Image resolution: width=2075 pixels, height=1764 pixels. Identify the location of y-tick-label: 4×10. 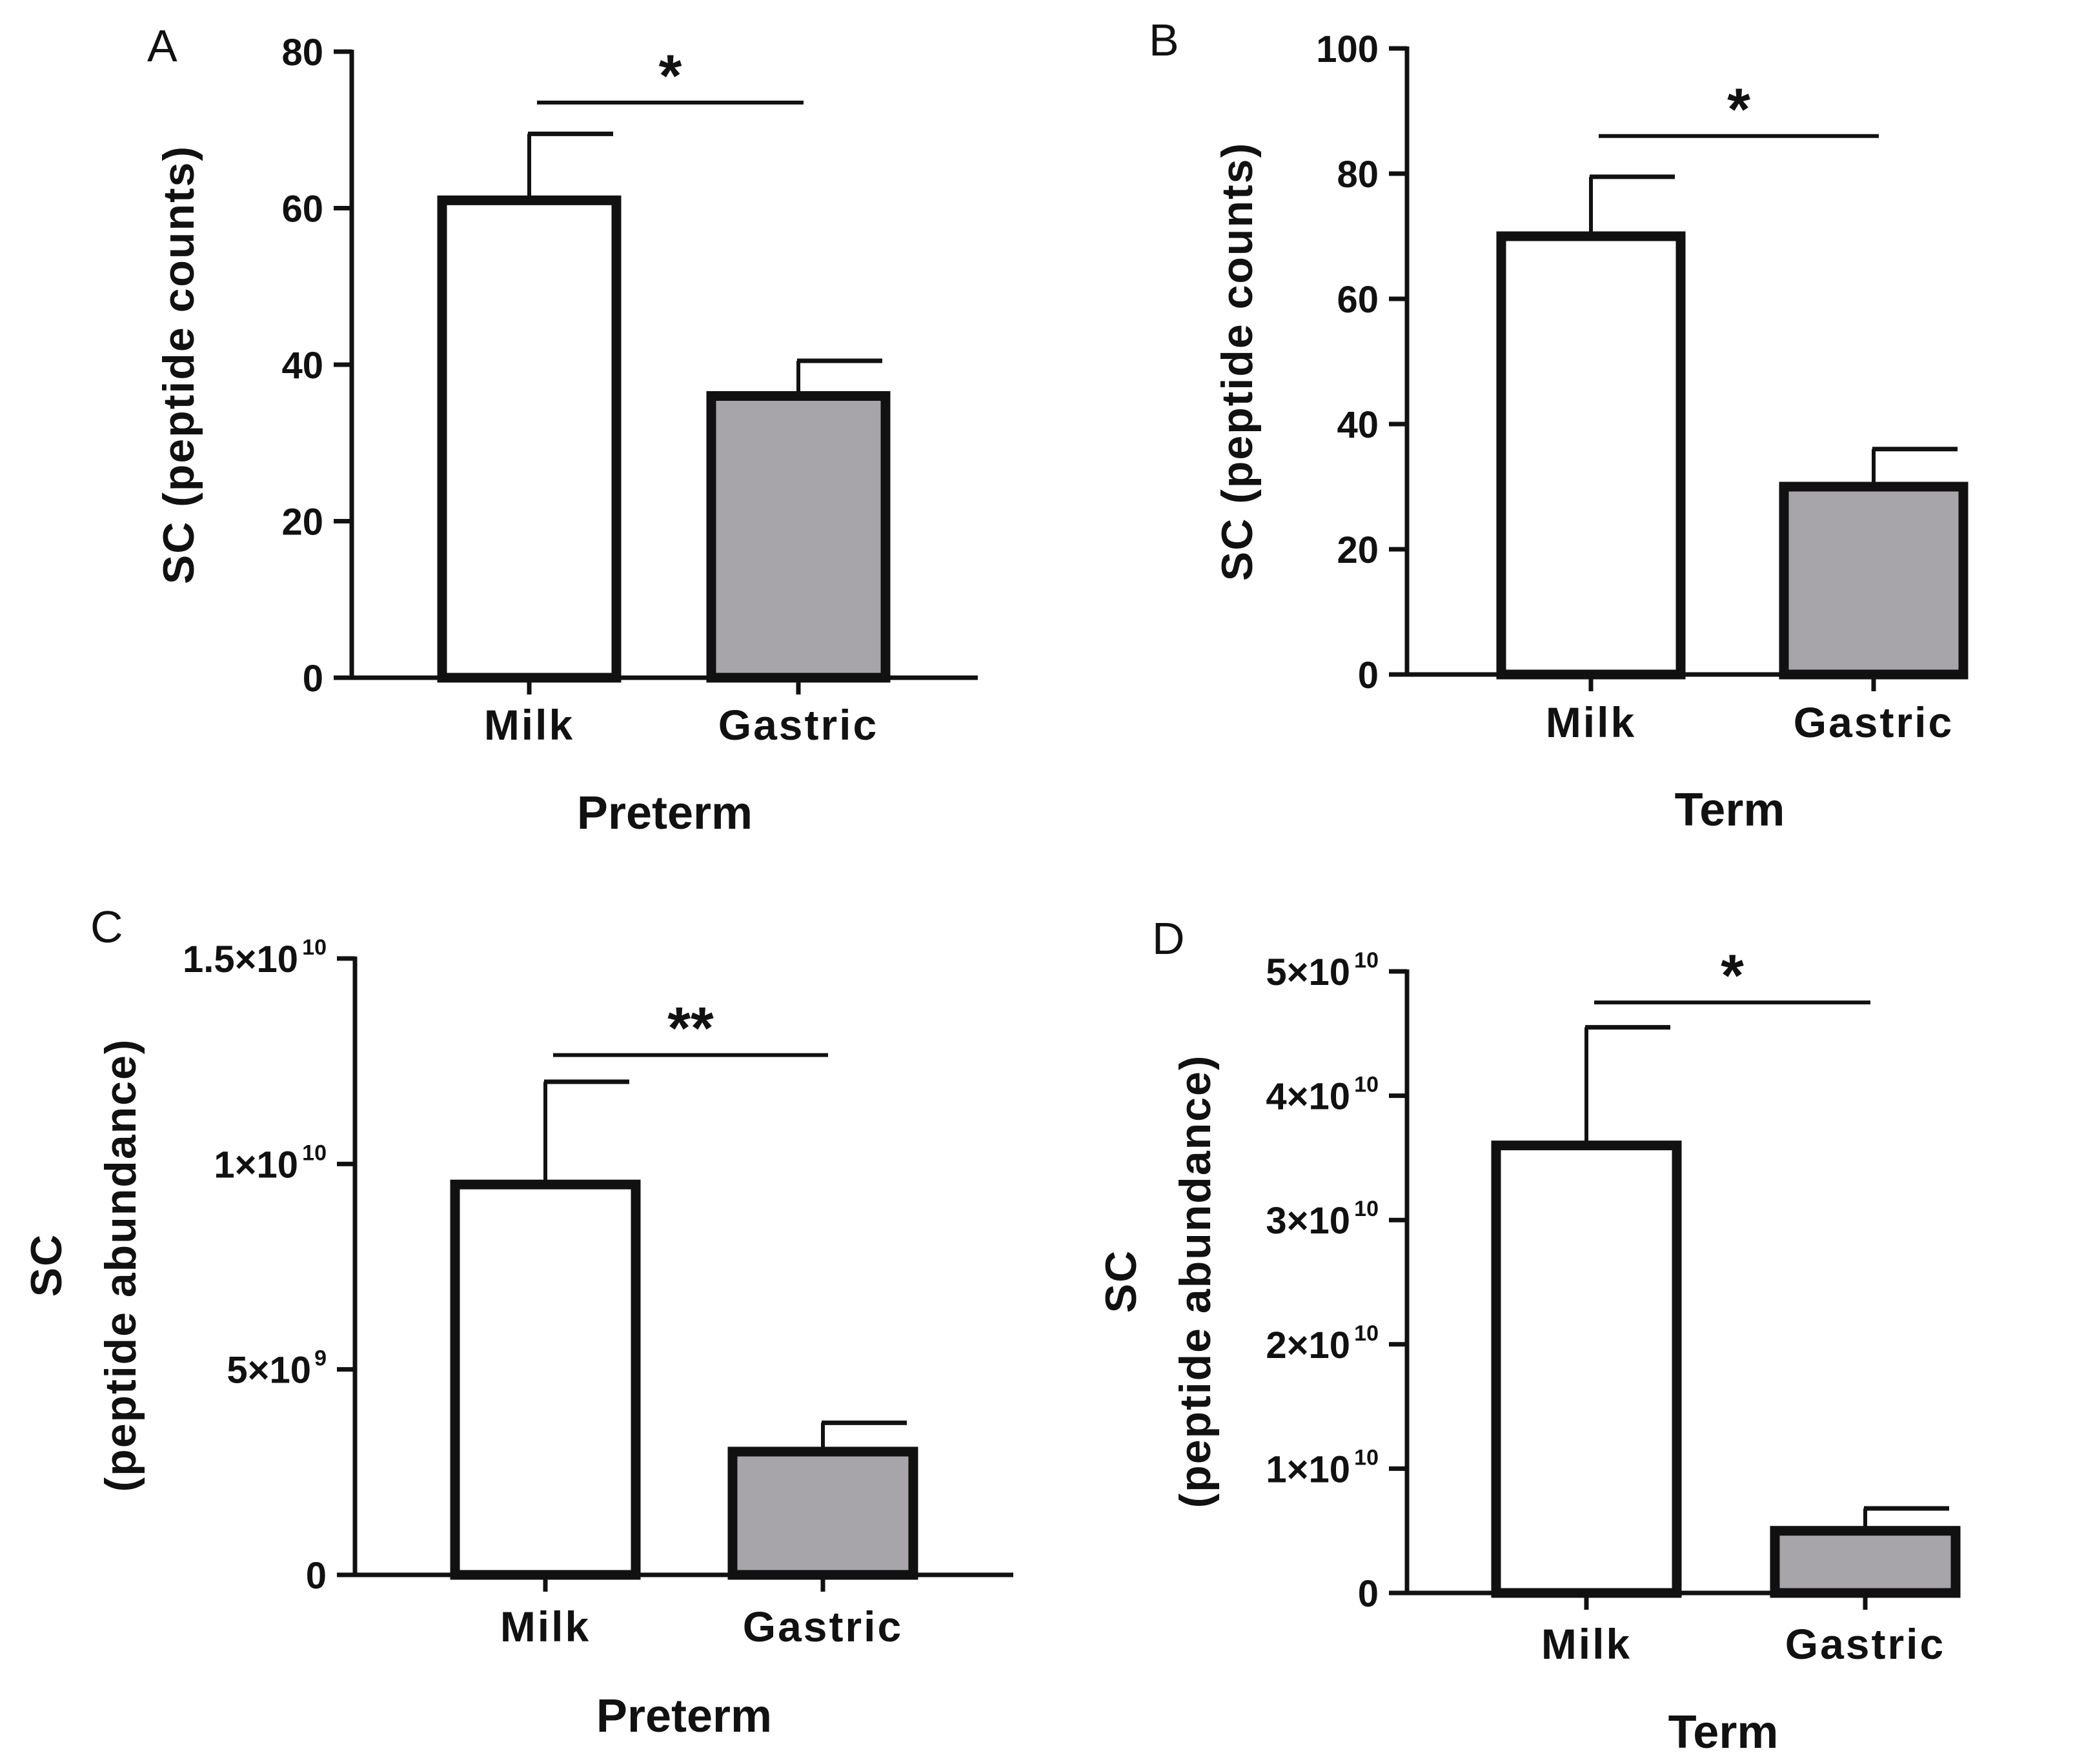
(1308, 1097).